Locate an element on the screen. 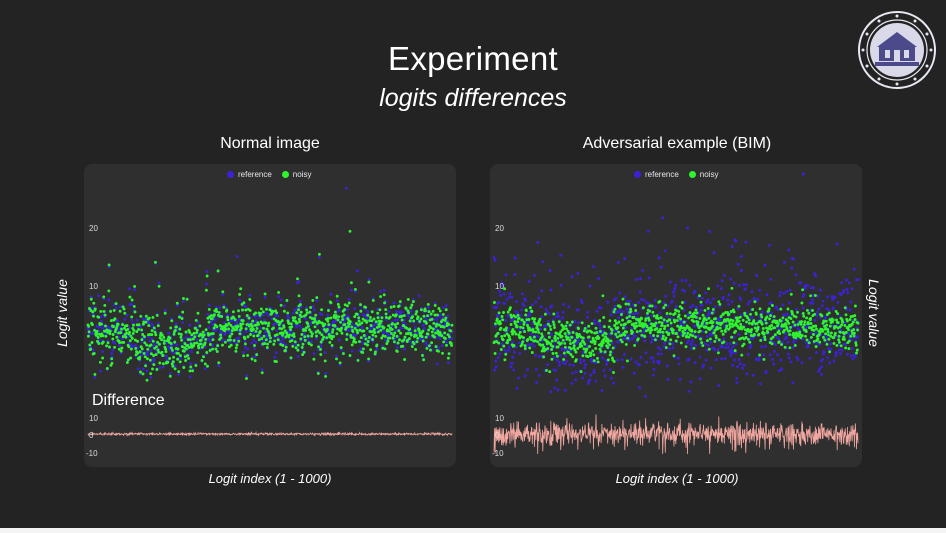 This screenshot has width=946, height=533. university-seal-logo is located at coordinates (897, 50).